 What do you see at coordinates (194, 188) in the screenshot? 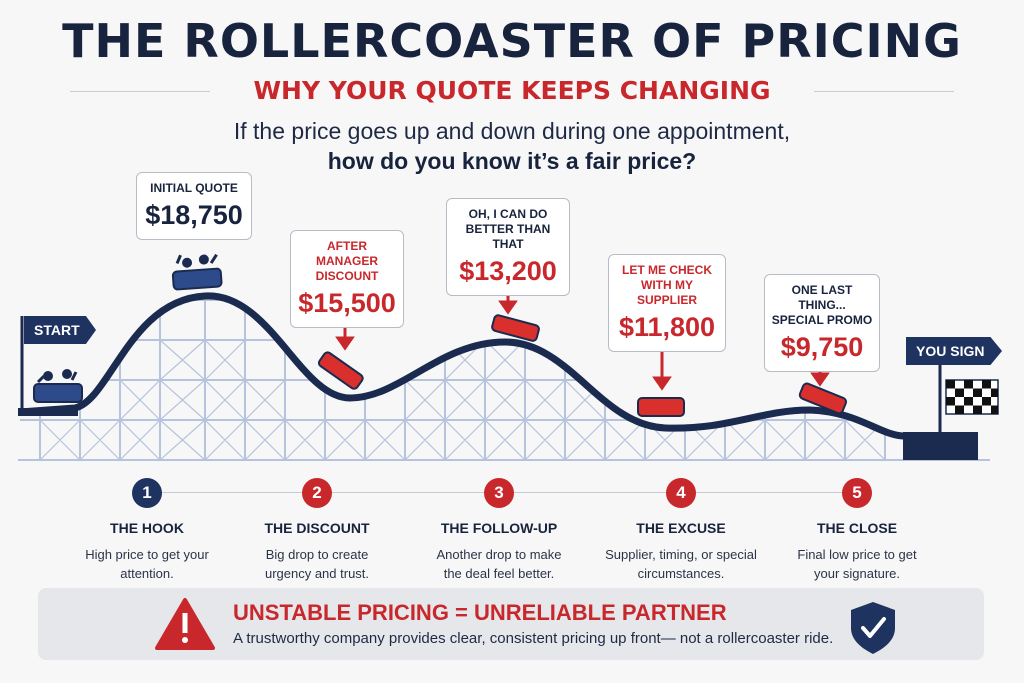
I see `quote-caption-1: INITIAL QUOTE` at bounding box center [194, 188].